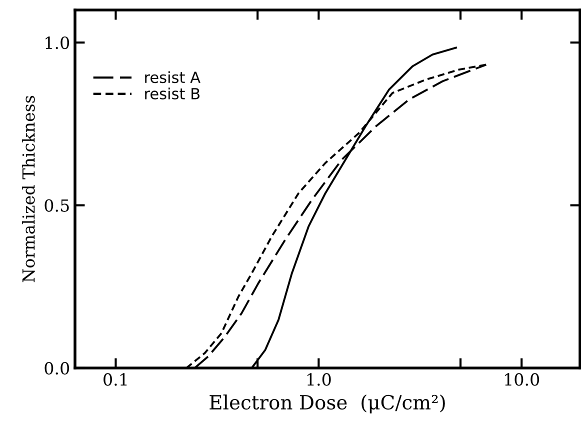 Image resolution: width=581 pixels, height=441 pixels. I want to click on legend-label: resist A, so click(172, 77).